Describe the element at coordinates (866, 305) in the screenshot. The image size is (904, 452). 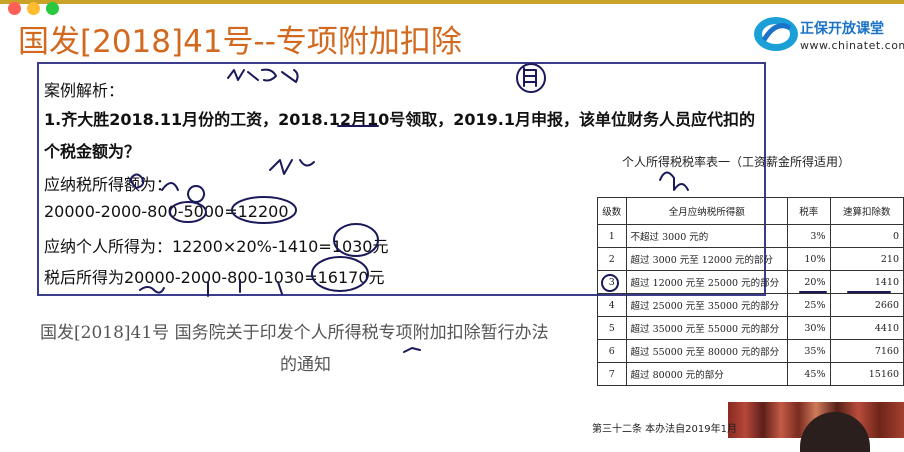
I see `deduction-cell: 2660` at that location.